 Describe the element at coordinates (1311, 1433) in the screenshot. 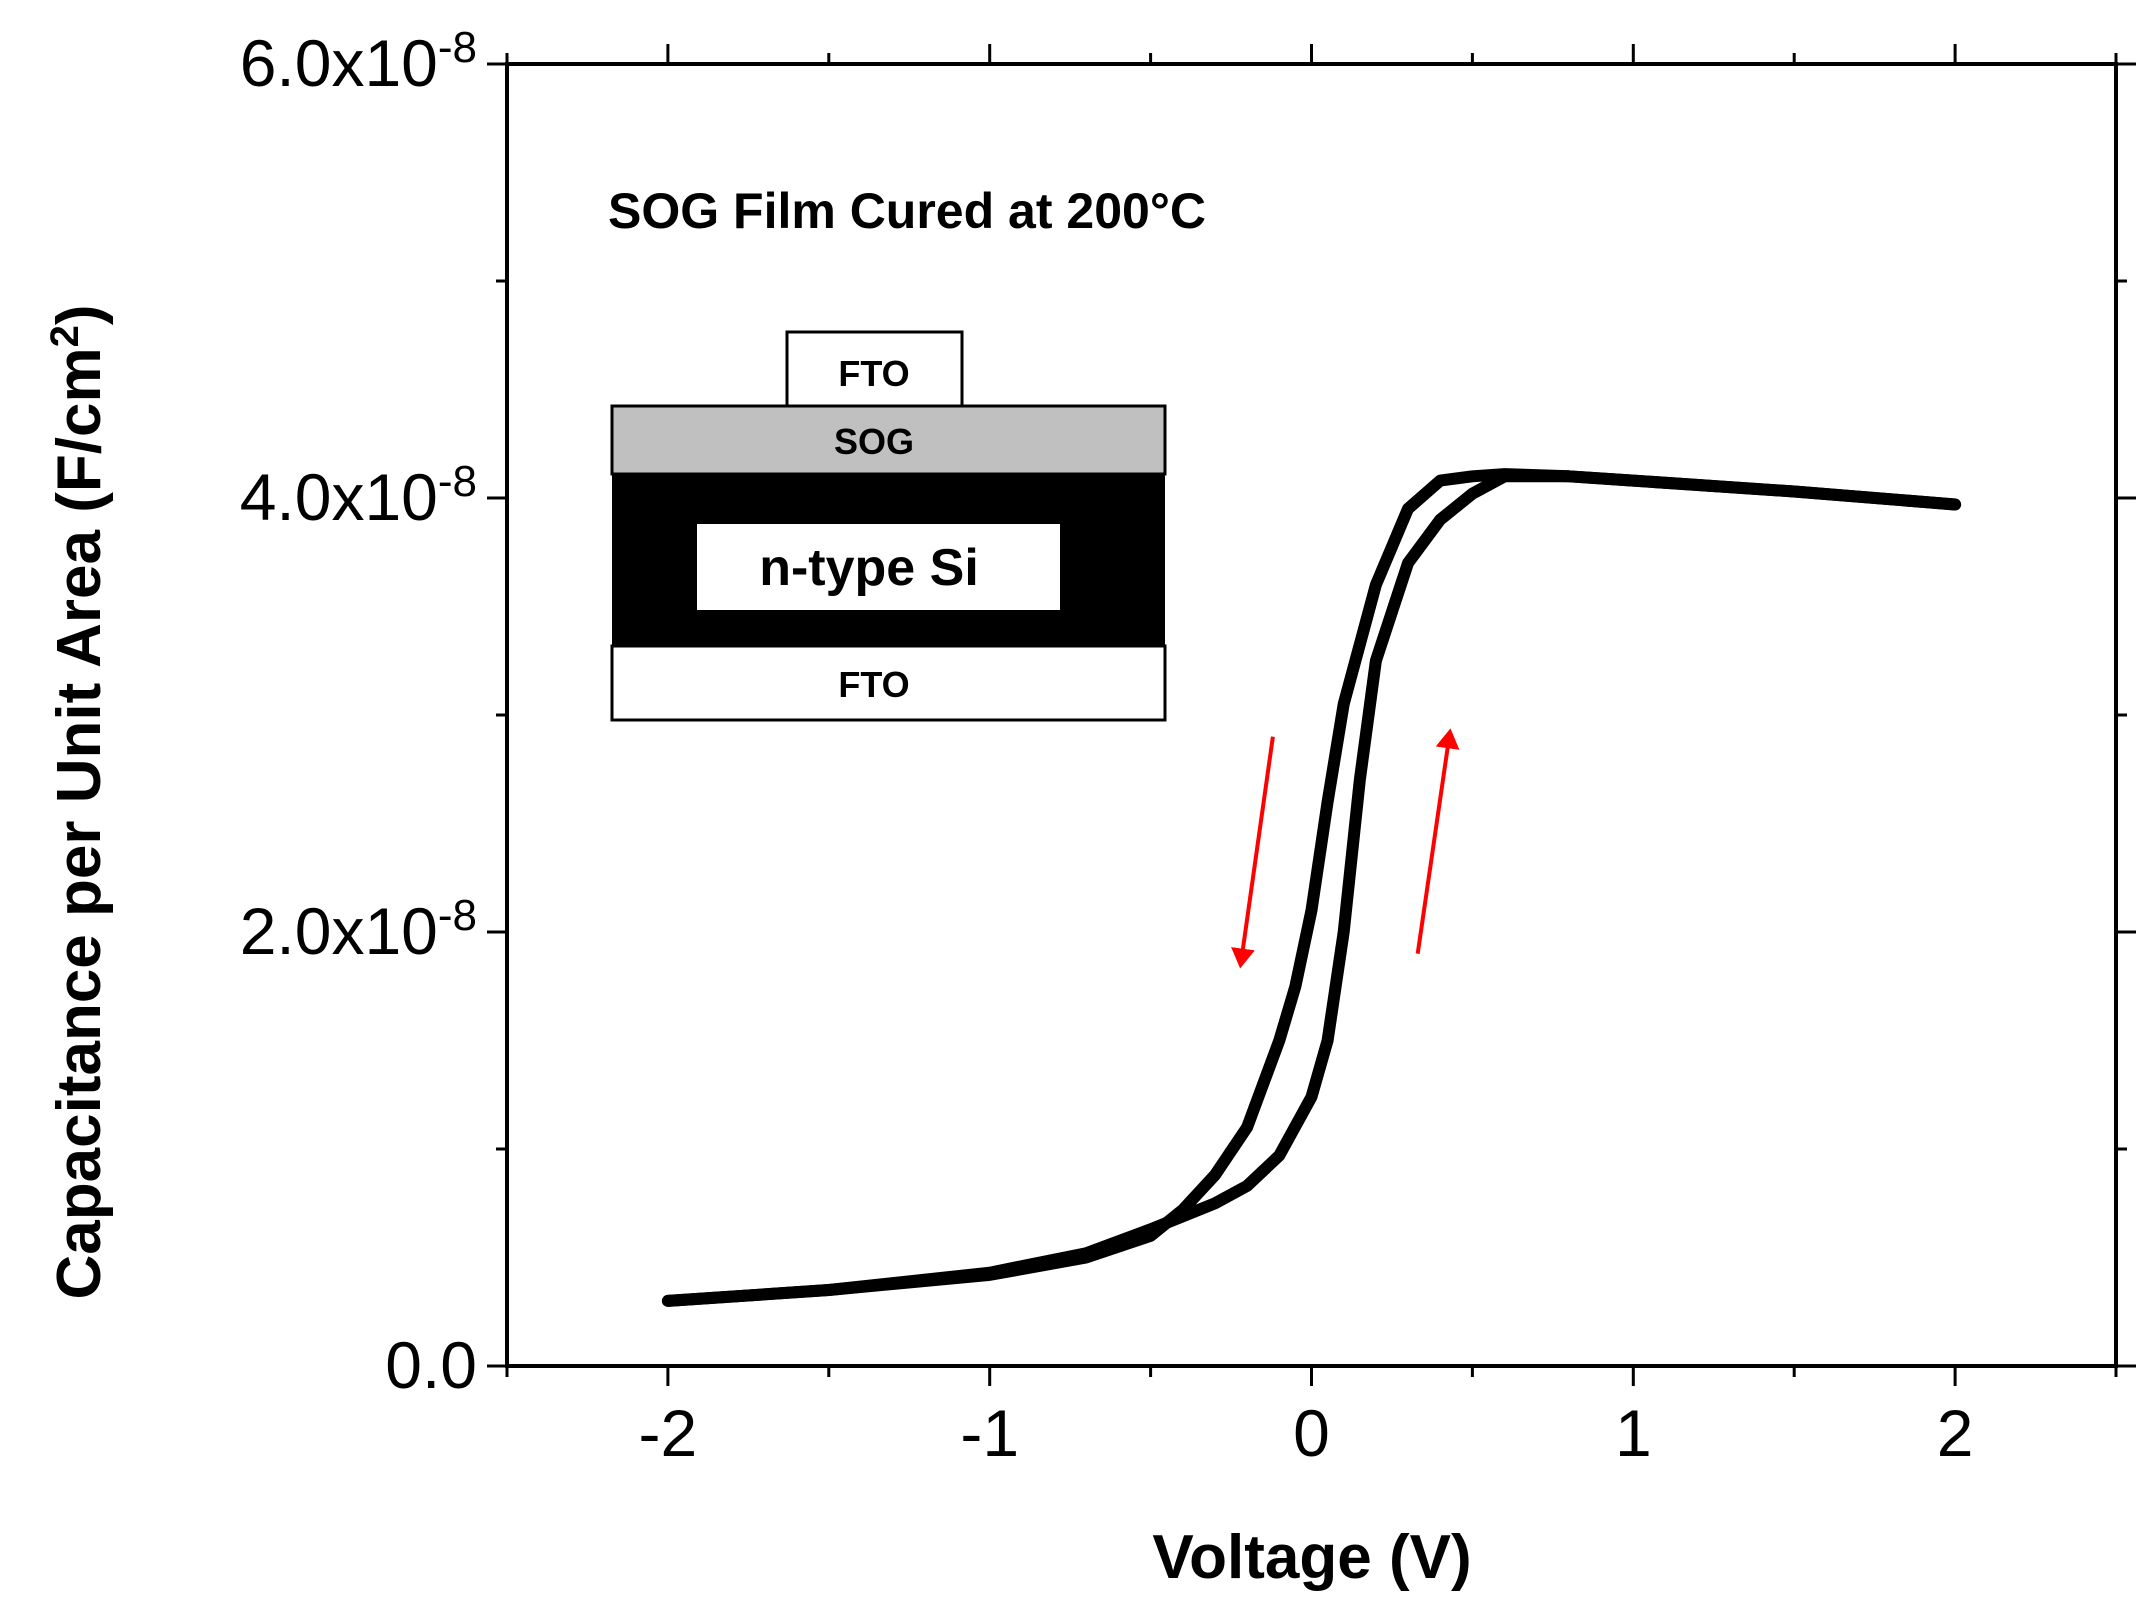

I see `x-tick-label: 0` at that location.